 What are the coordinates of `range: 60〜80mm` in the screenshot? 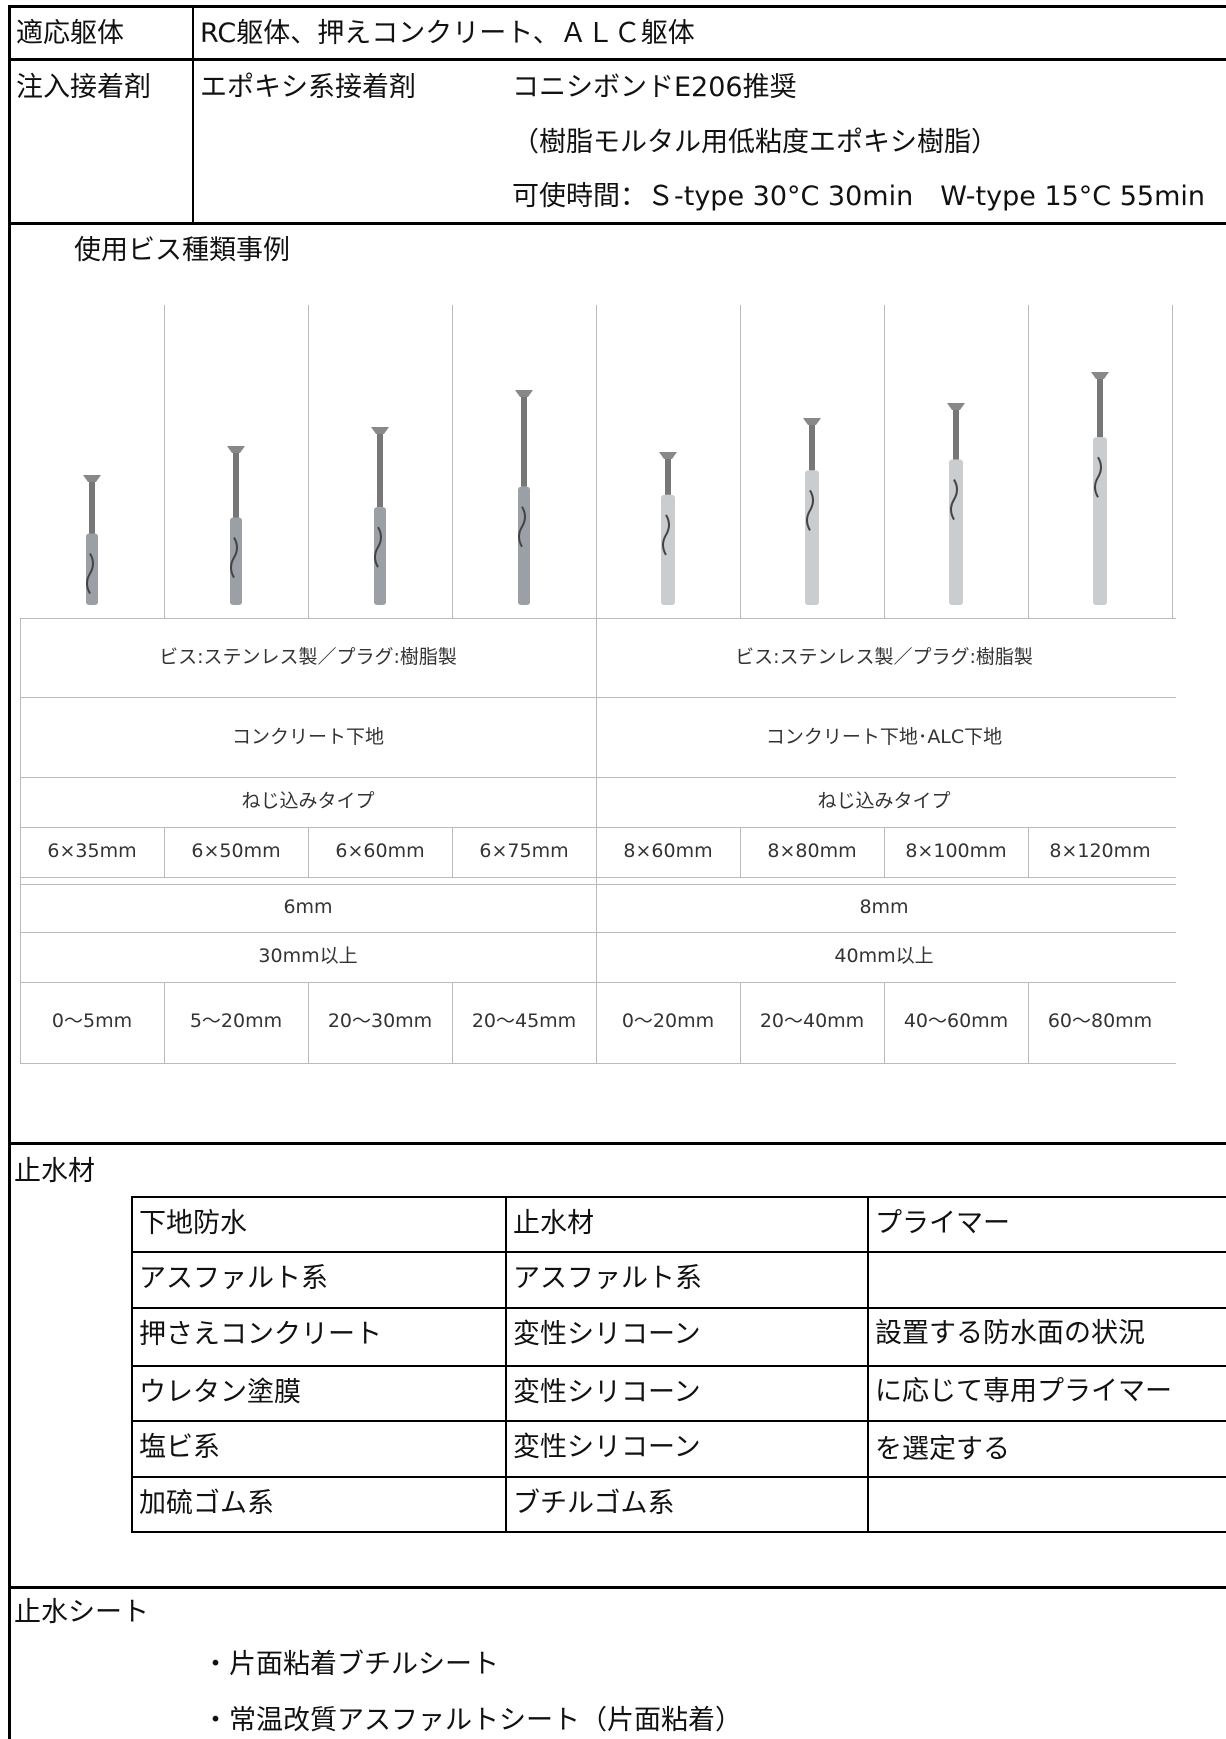 It's located at (1100, 1021).